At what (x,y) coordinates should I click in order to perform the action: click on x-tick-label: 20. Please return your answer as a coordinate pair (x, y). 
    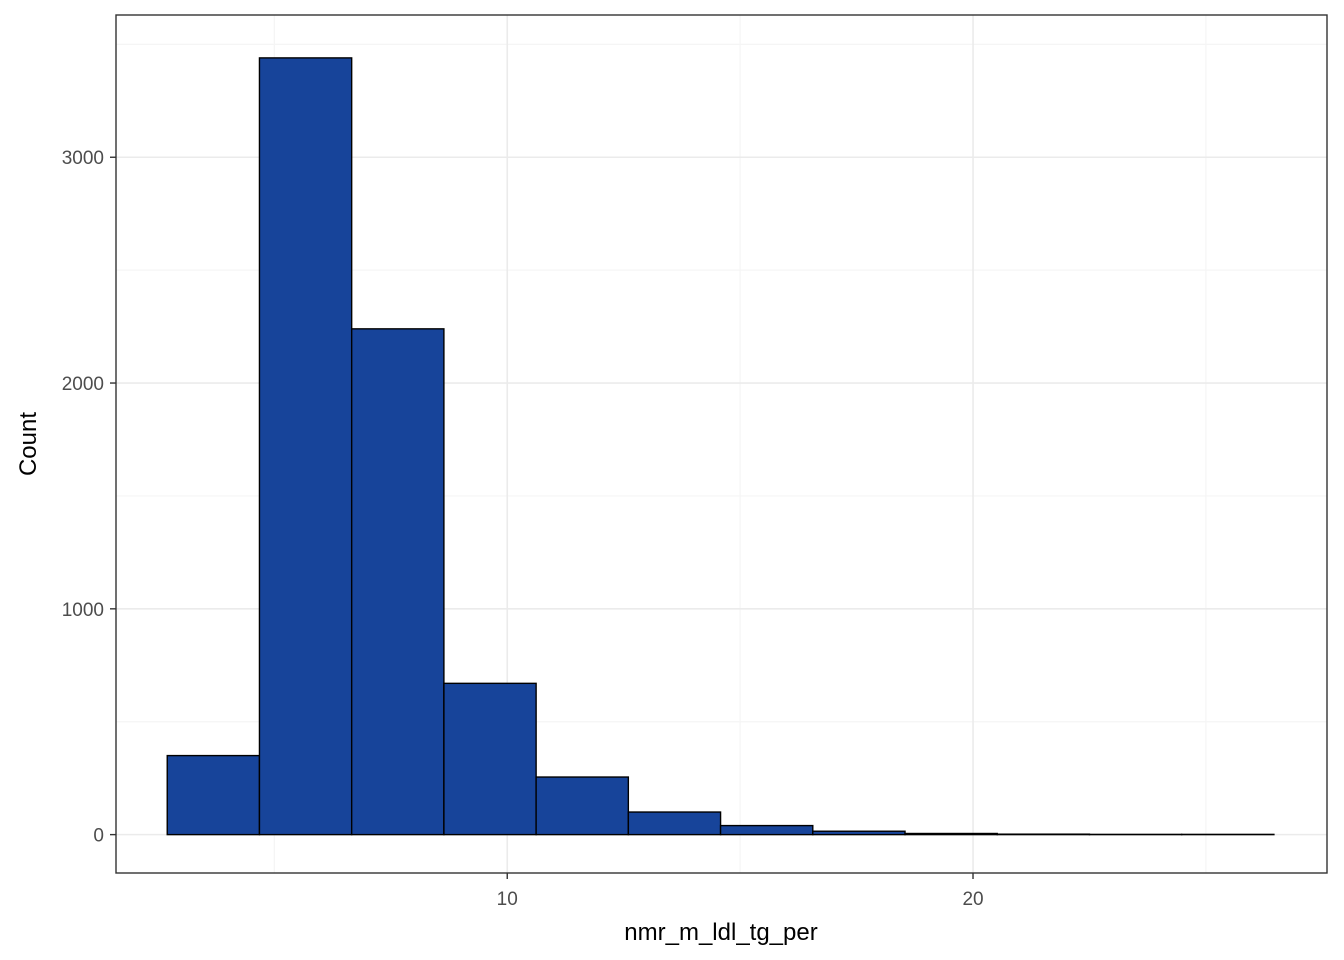
    Looking at the image, I should click on (972, 899).